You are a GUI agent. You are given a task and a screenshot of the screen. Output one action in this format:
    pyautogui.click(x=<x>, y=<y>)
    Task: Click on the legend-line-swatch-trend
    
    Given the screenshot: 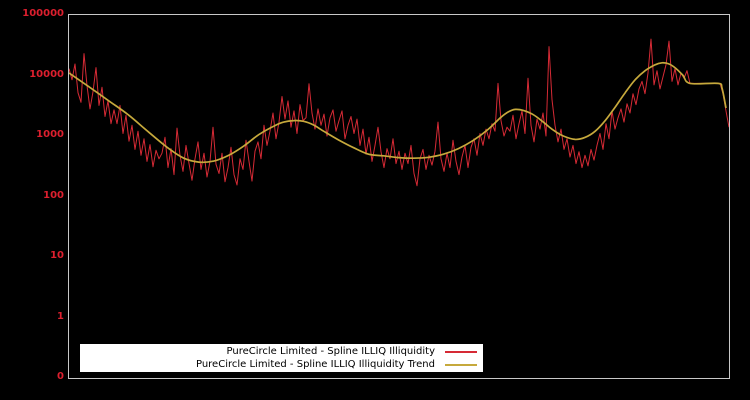 What is the action you would take?
    pyautogui.click(x=461, y=364)
    